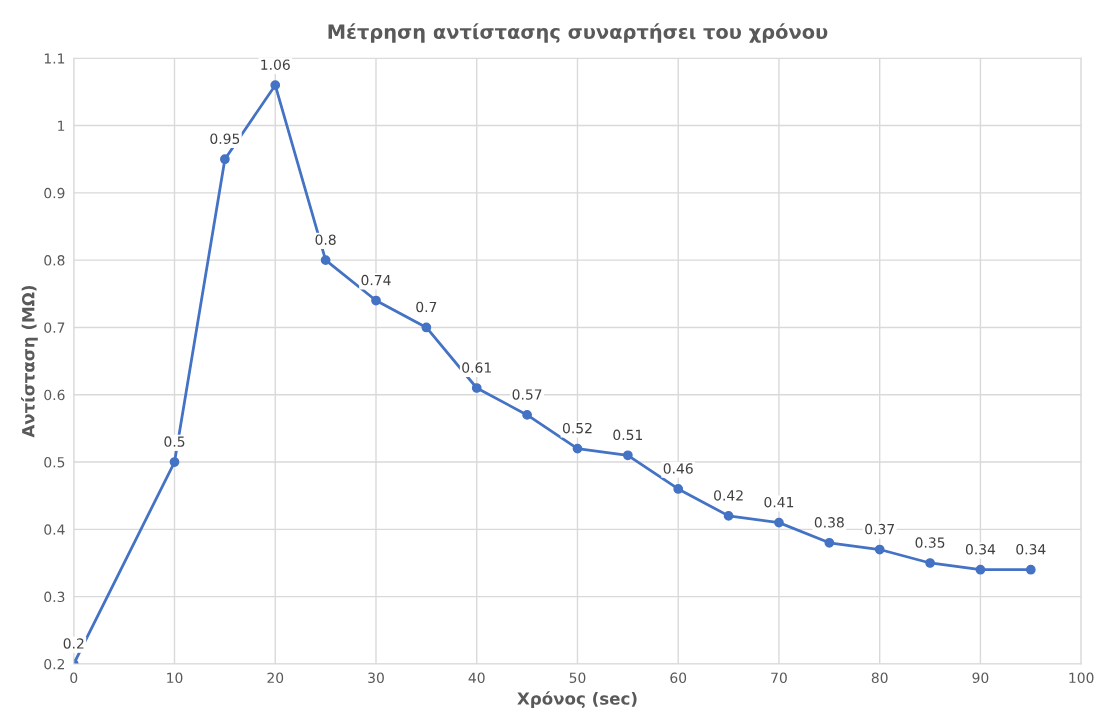 Image resolution: width=1101 pixels, height=728 pixels. What do you see at coordinates (980, 678) in the screenshot?
I see `x-tick-label: 90` at bounding box center [980, 678].